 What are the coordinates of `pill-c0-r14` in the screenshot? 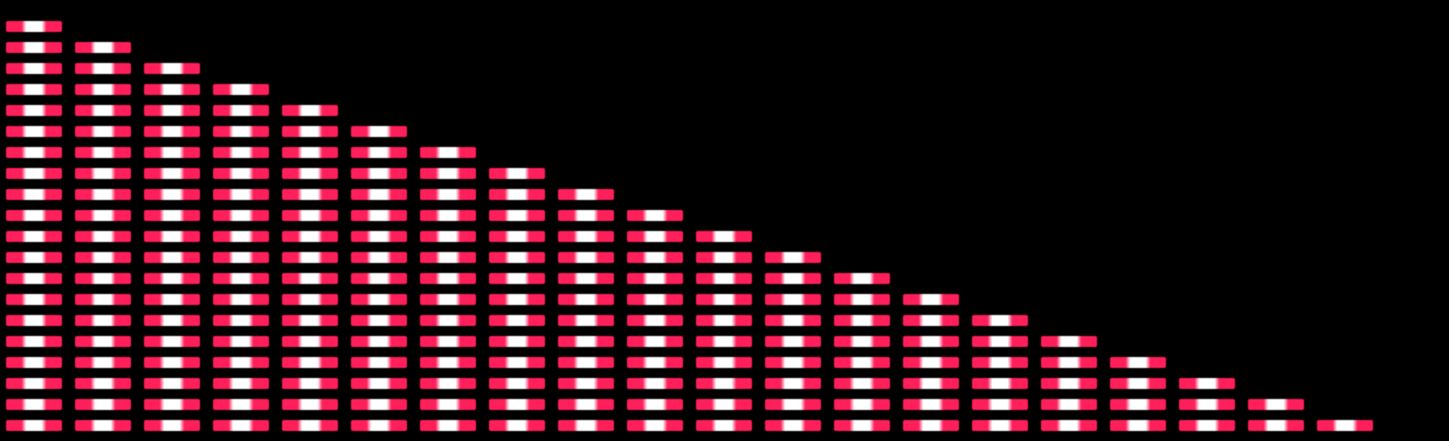 It's located at (34, 131).